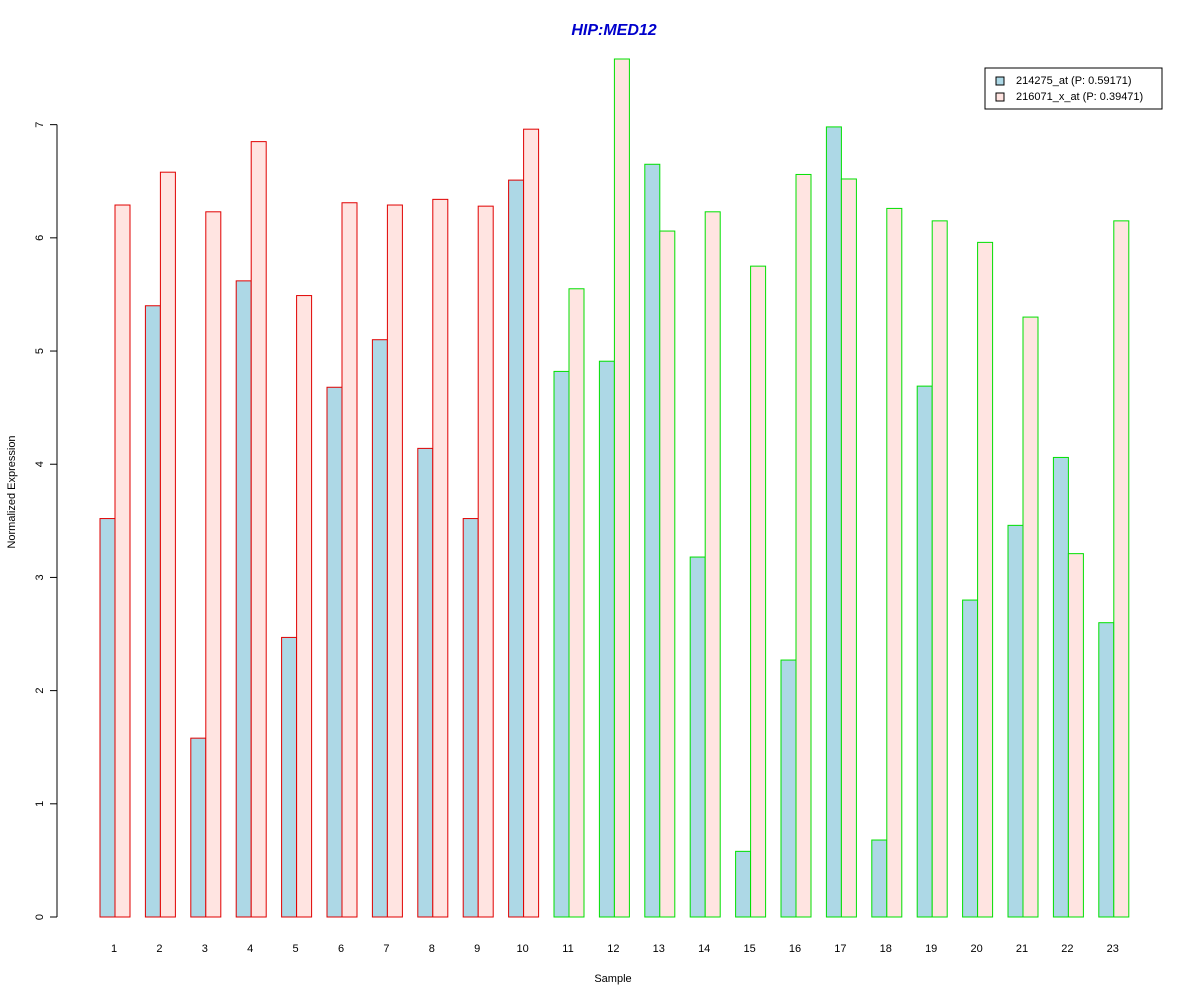 This screenshot has width=1200, height=1000. Describe the element at coordinates (1074, 81) in the screenshot. I see `legend-label: 214275_at (P: 0.59171)` at that location.